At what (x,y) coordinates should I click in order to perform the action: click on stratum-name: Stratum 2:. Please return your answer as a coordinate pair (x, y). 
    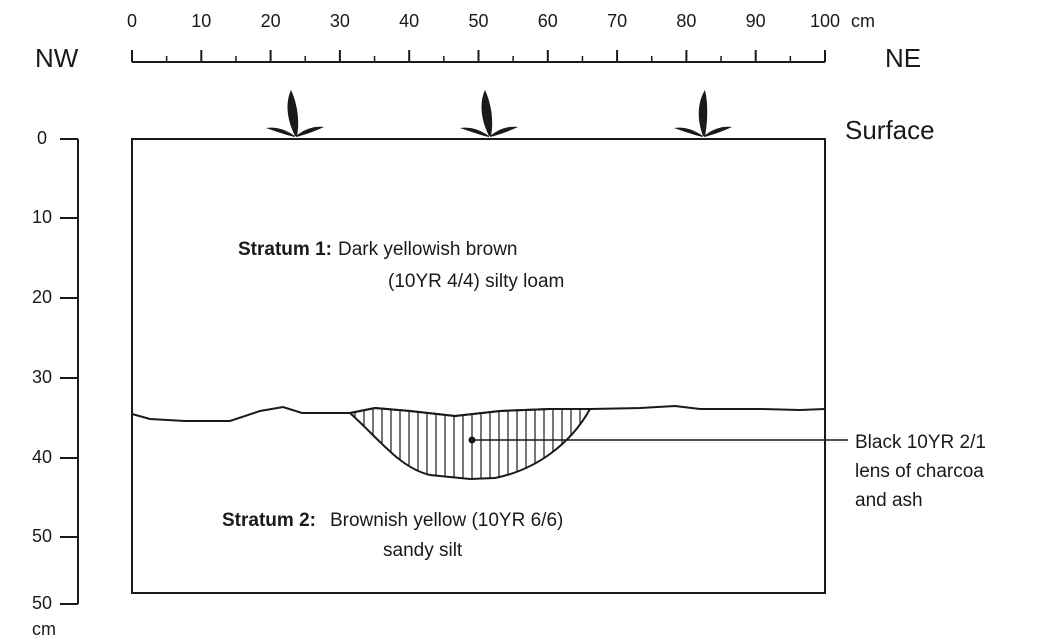
    Looking at the image, I should click on (269, 520).